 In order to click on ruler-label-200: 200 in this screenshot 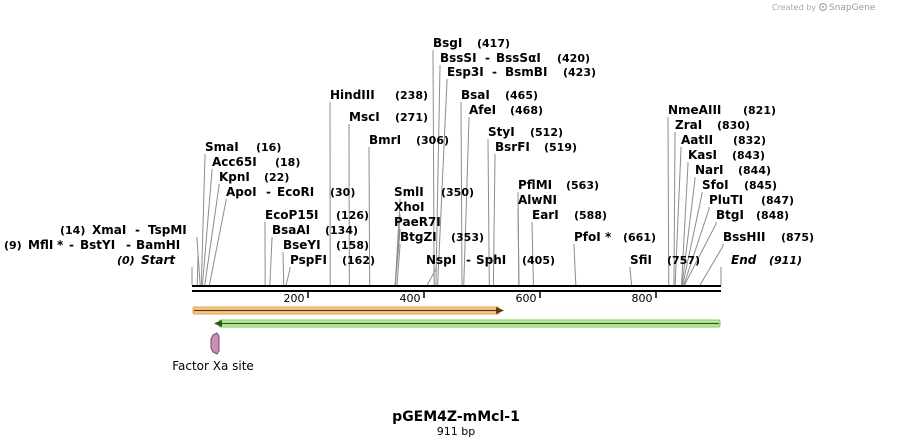, I will do `click(294, 298)`.